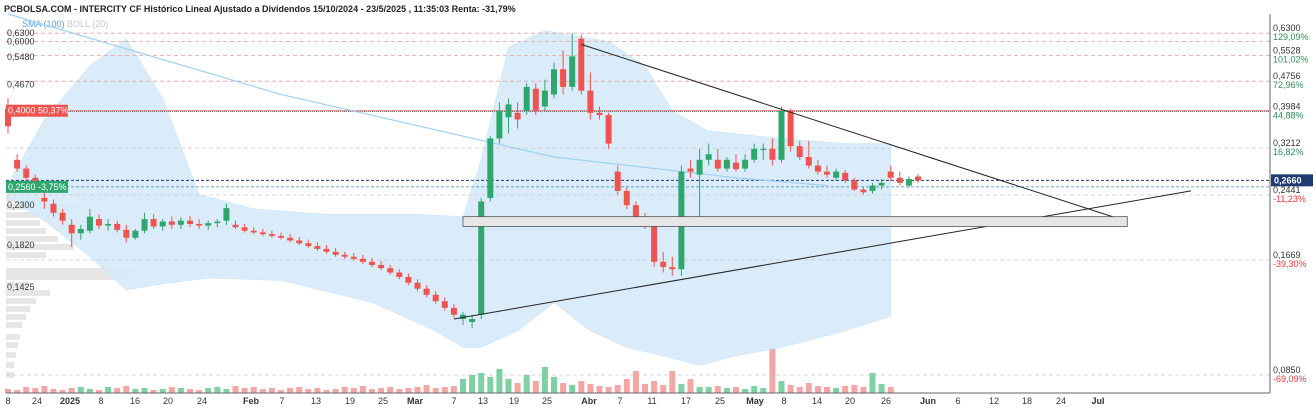 This screenshot has height=411, width=1315. Describe the element at coordinates (449, 371) in the screenshot. I see `volume-bars` at that location.